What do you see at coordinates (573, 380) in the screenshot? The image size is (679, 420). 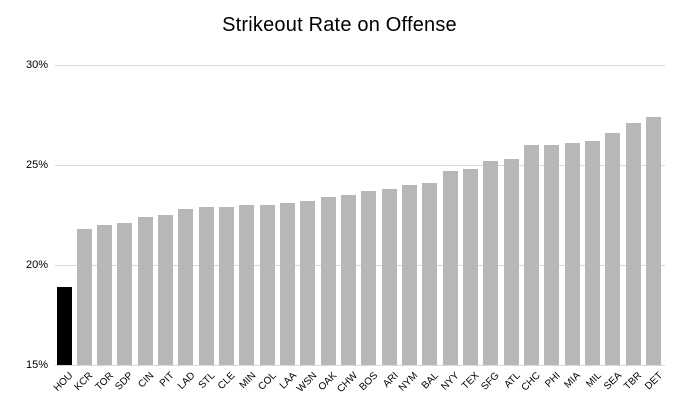 I see `x-tick-label-MIA: MIA` at bounding box center [573, 380].